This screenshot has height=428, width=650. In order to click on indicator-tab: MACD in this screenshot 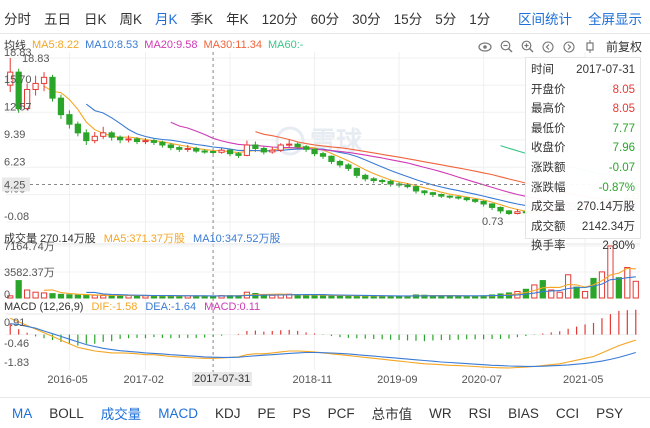, I will do `click(178, 413)`.